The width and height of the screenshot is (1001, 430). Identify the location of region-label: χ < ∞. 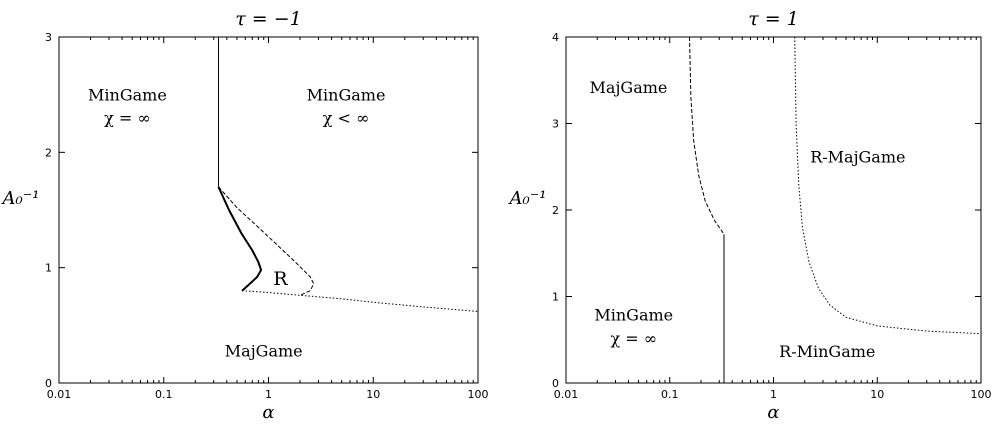
(346, 118).